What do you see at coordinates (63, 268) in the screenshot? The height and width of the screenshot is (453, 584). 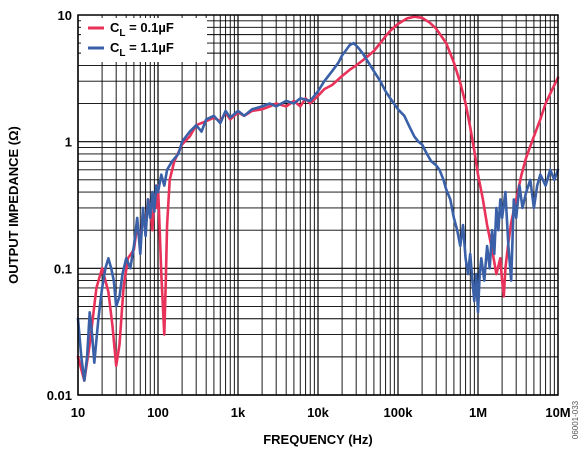 I see `y-tick-label: 0.1` at bounding box center [63, 268].